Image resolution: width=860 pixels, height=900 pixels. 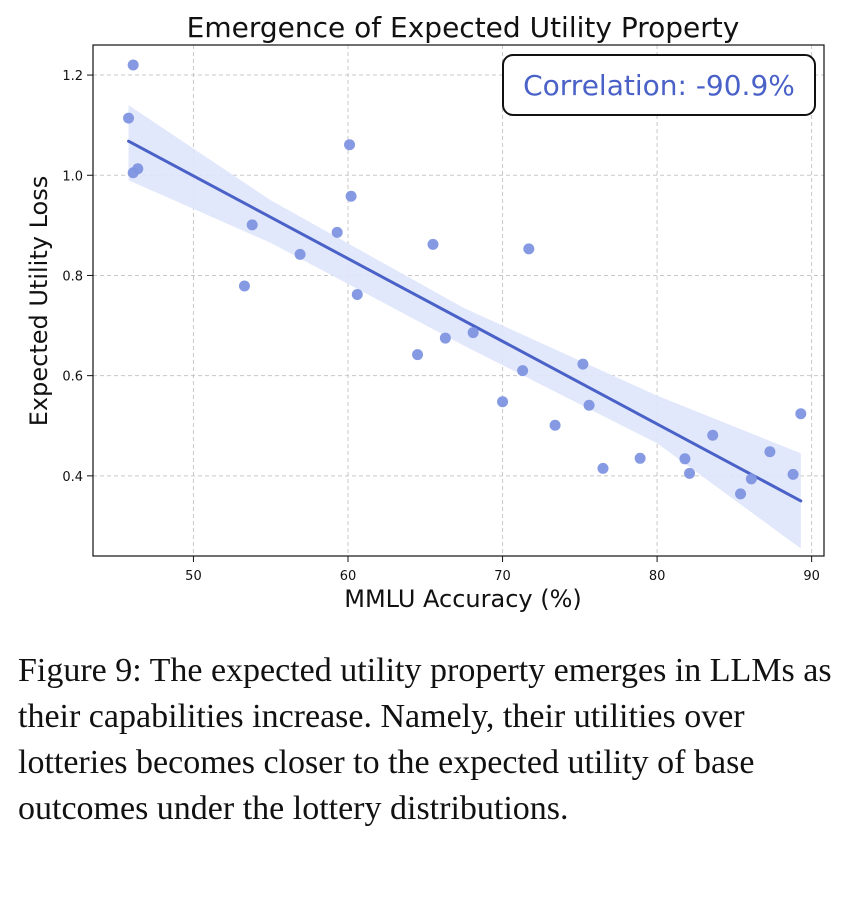 I want to click on x-axis-label: MMLU Accuracy (%), so click(x=463, y=599).